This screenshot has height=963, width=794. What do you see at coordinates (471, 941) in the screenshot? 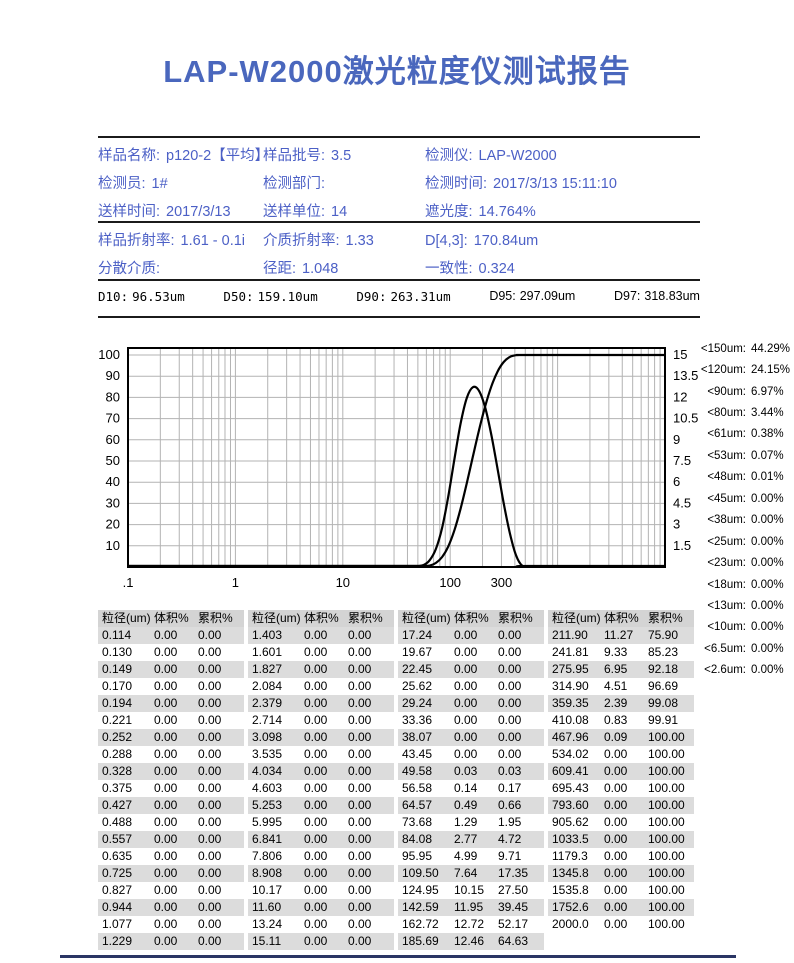
I see `table-row: 185.69 12.46 64.63` at bounding box center [471, 941].